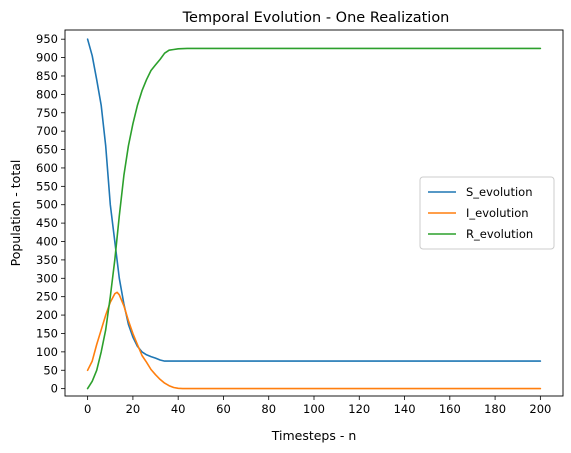 Image resolution: width=571 pixels, height=453 pixels. I want to click on x-tick-label: 120, so click(359, 409).